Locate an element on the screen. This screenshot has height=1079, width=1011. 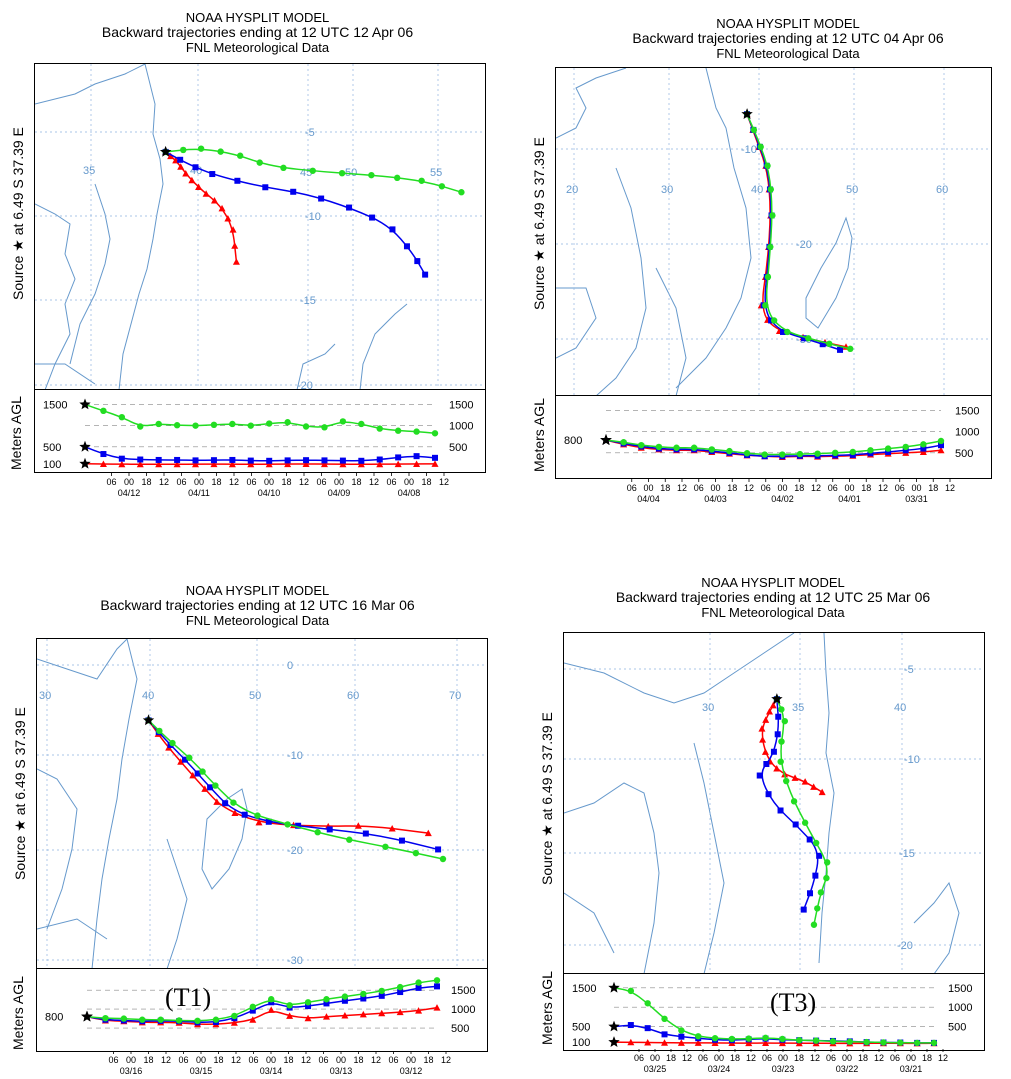
latitude-label: -20 is located at coordinates (804, 245).